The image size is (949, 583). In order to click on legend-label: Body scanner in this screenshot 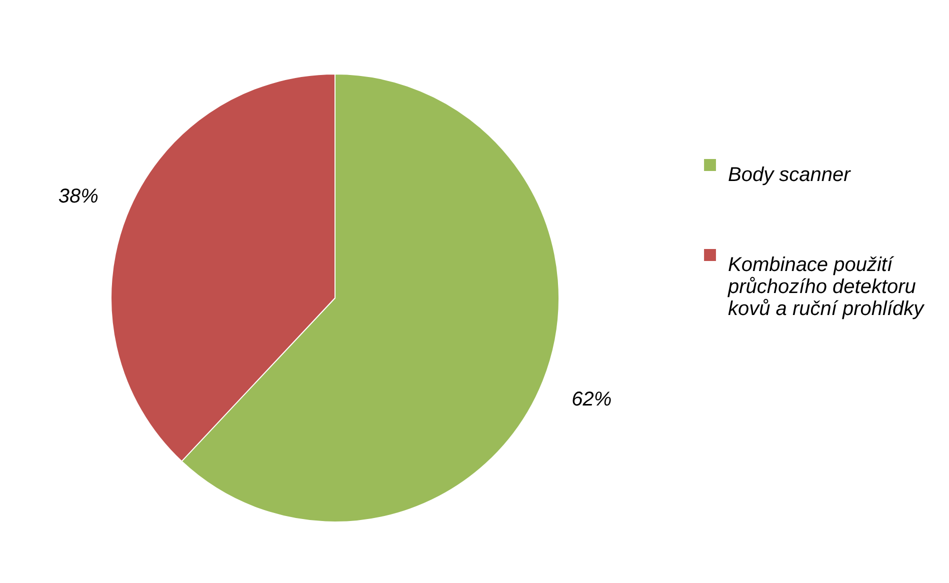, I will do `click(790, 175)`.